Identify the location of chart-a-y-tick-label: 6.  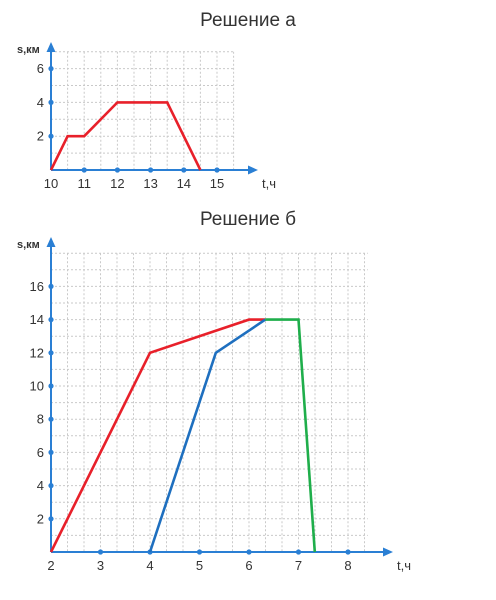
(40, 68).